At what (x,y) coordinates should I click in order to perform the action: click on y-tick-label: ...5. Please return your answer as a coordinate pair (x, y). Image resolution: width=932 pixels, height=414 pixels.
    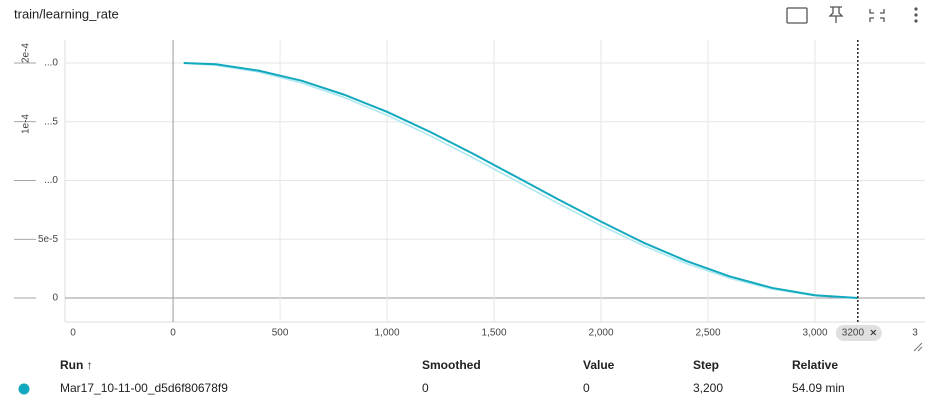
    Looking at the image, I should click on (51, 121).